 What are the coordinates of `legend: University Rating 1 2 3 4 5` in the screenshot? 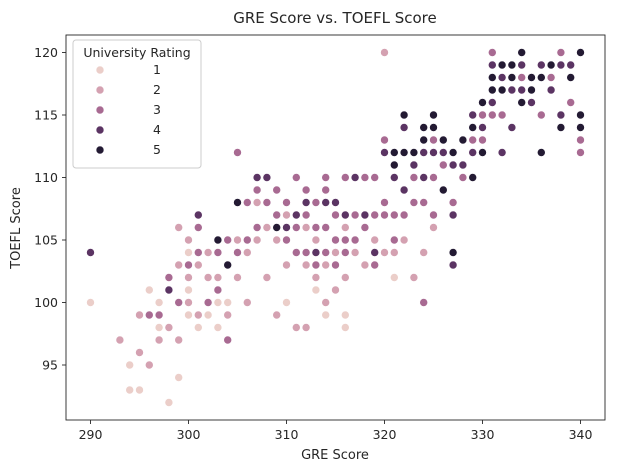 It's located at (137, 104).